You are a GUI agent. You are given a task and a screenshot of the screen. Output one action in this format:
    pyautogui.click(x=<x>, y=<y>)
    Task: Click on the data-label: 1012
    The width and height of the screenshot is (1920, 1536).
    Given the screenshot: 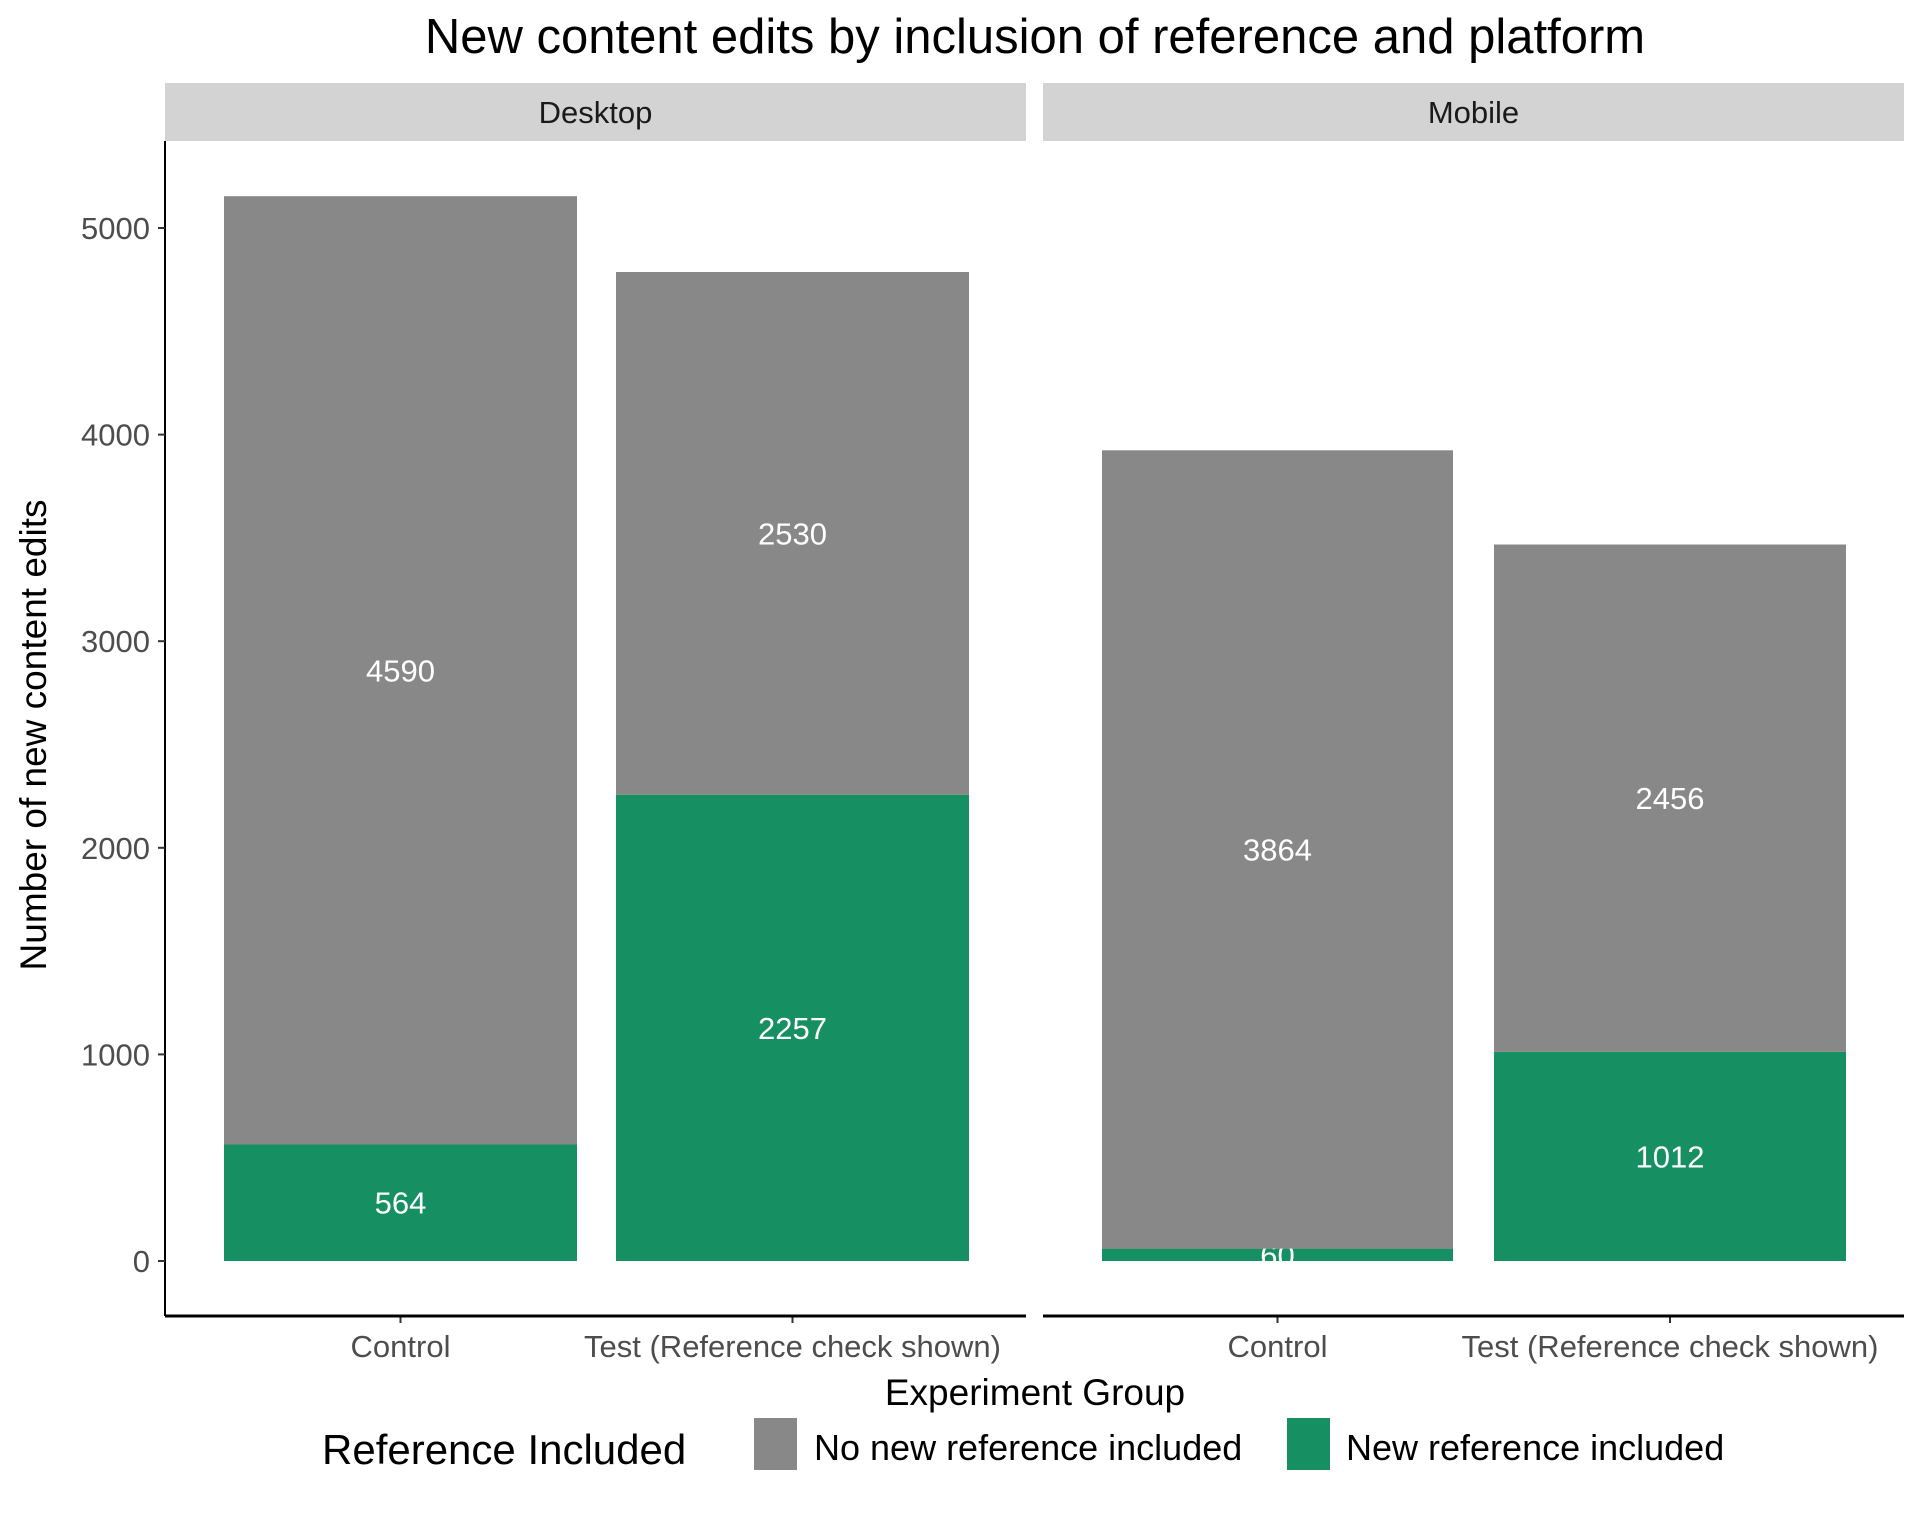 What is the action you would take?
    pyautogui.click(x=1670, y=1156)
    